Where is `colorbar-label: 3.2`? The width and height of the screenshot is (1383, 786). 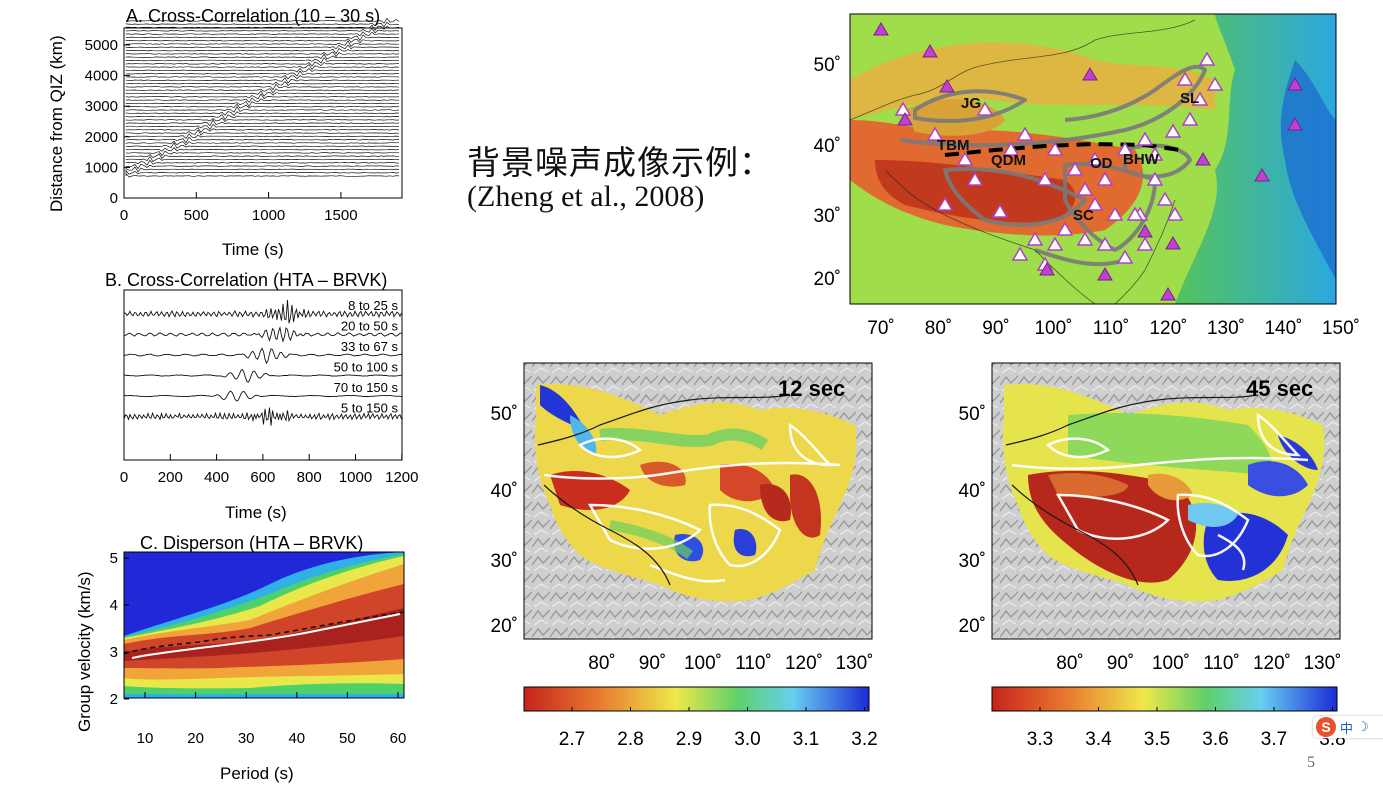
colorbar-label: 3.2 is located at coordinates (864, 739).